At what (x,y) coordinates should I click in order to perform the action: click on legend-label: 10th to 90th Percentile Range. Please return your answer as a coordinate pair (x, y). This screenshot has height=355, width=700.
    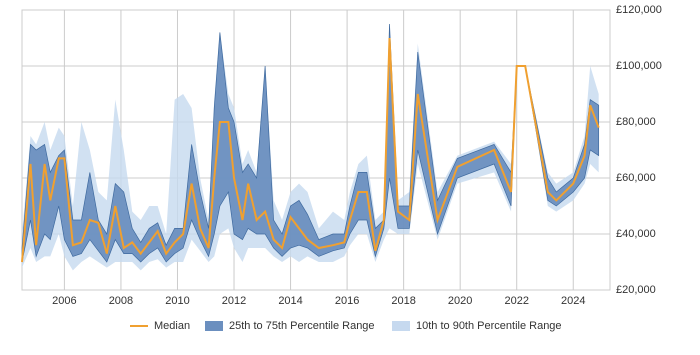
    Looking at the image, I should click on (489, 326).